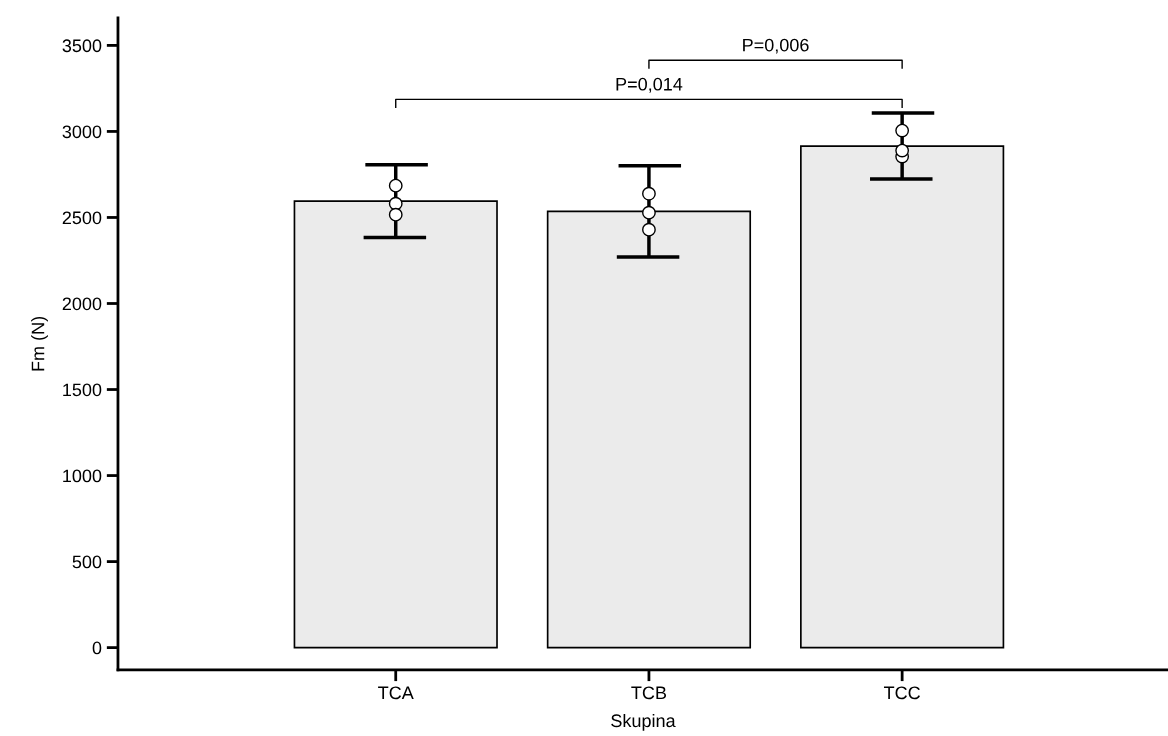  Describe the element at coordinates (82, 132) in the screenshot. I see `y-tick-label: 3000` at that location.